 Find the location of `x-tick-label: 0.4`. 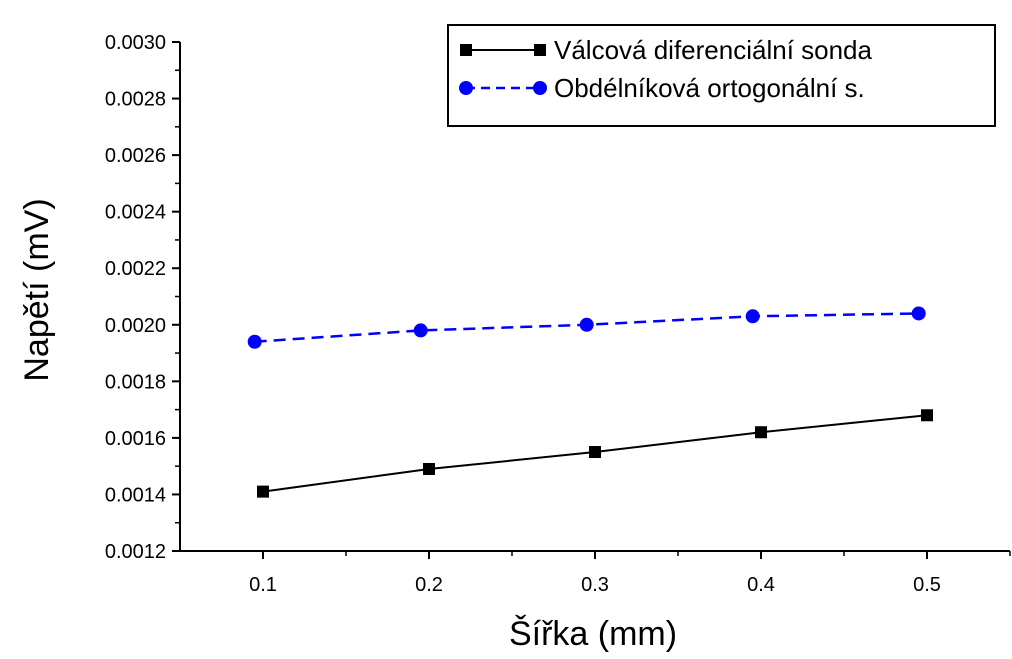

x-tick-label: 0.4 is located at coordinates (761, 585).